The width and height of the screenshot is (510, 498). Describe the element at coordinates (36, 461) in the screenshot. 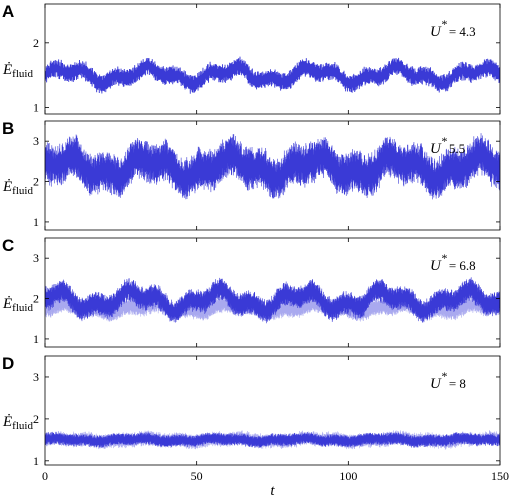

I see `y-tick-label-D: 1` at that location.